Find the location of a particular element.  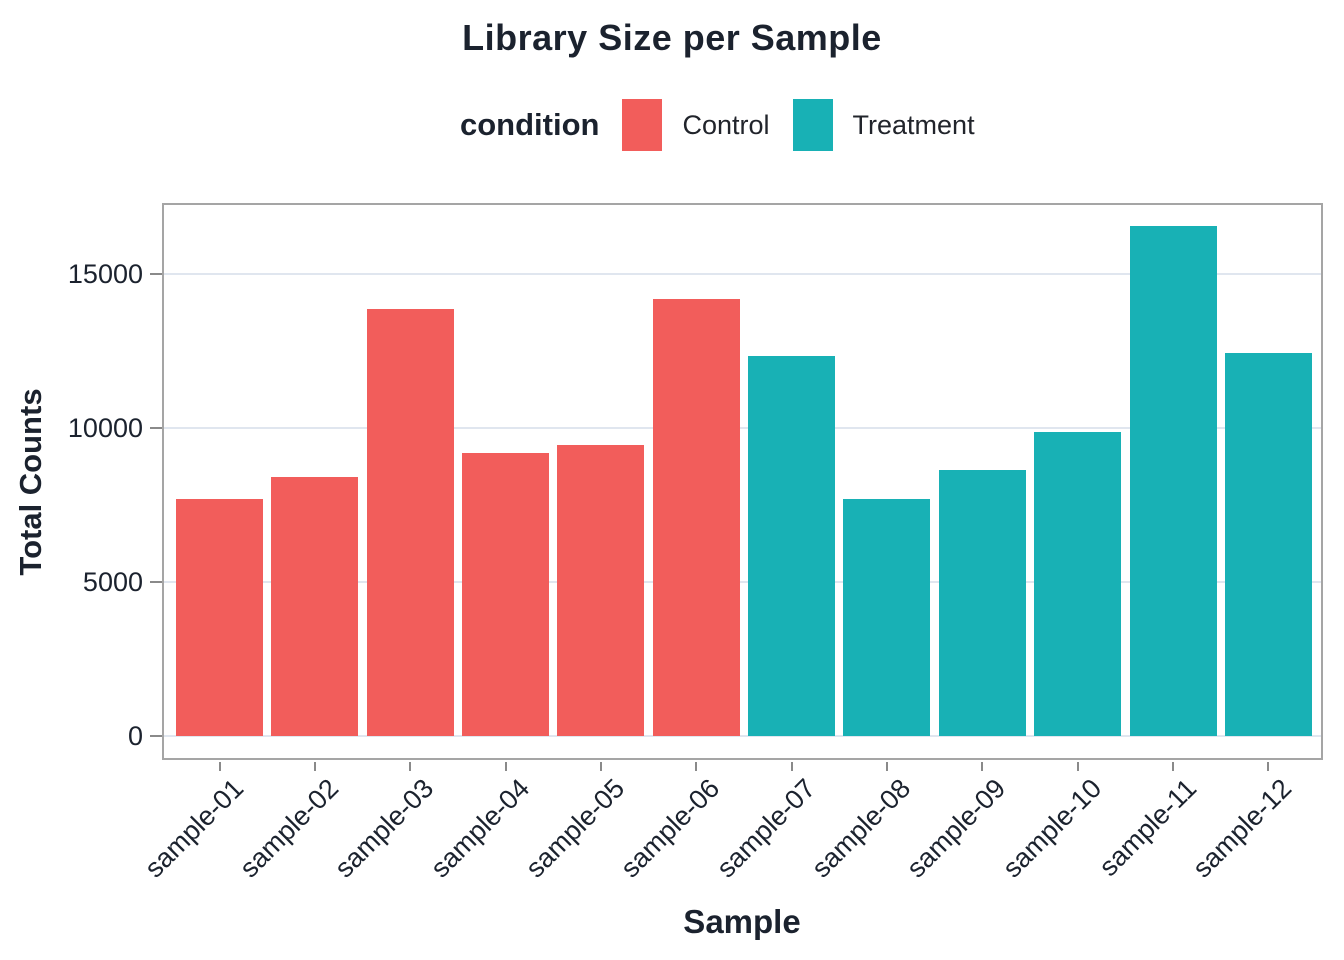

y-tick-label-5000: 5000 is located at coordinates (112, 582).